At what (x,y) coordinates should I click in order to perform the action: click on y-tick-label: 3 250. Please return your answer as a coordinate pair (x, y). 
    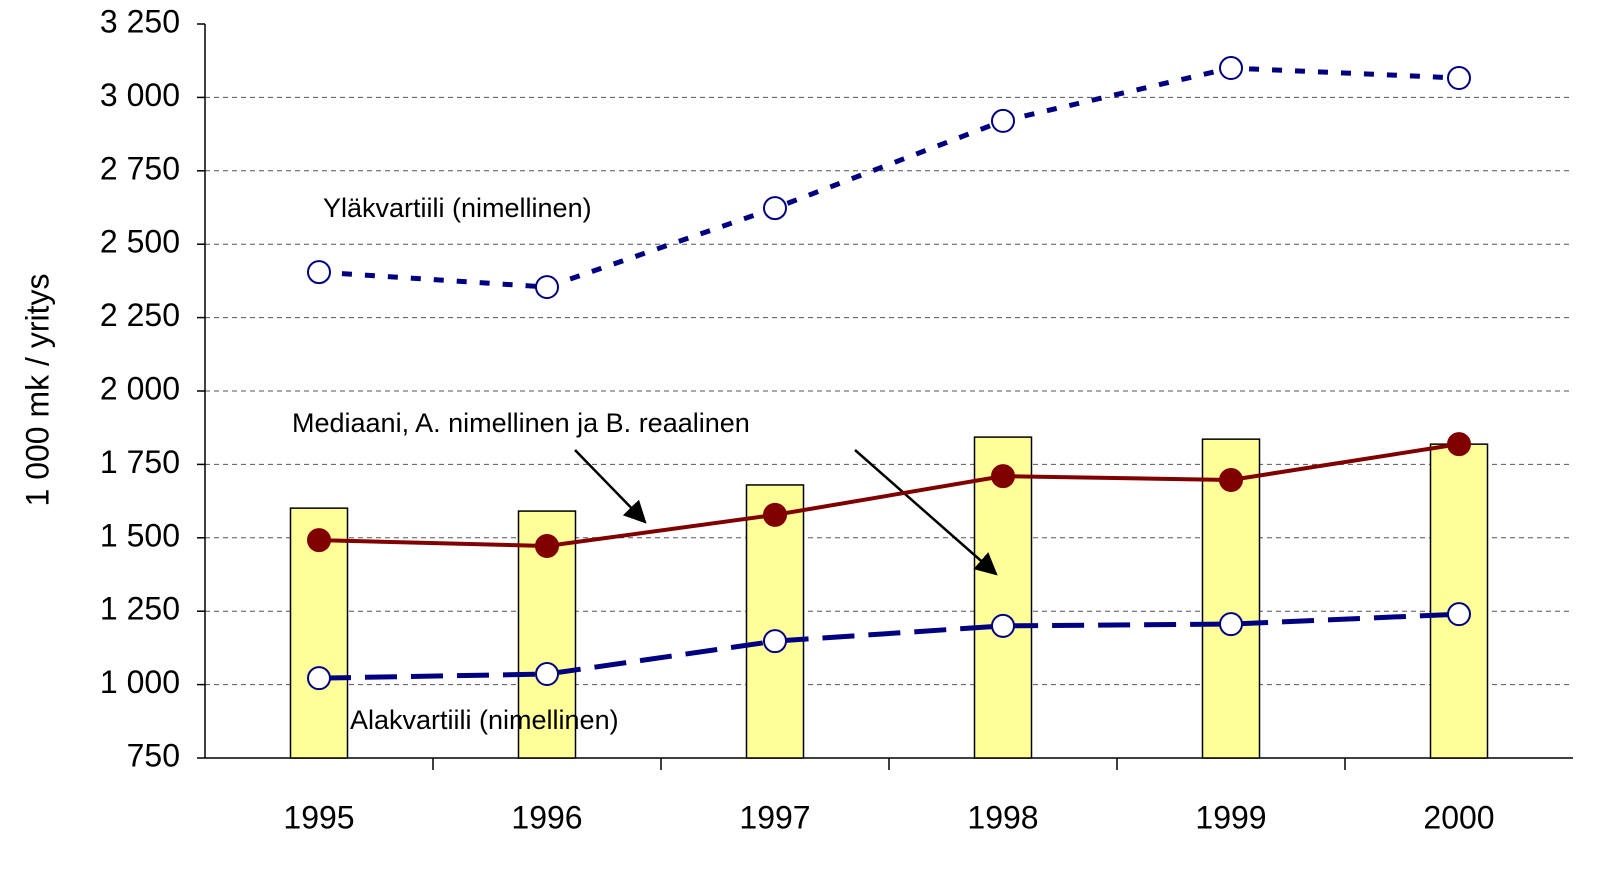
    Looking at the image, I should click on (140, 21).